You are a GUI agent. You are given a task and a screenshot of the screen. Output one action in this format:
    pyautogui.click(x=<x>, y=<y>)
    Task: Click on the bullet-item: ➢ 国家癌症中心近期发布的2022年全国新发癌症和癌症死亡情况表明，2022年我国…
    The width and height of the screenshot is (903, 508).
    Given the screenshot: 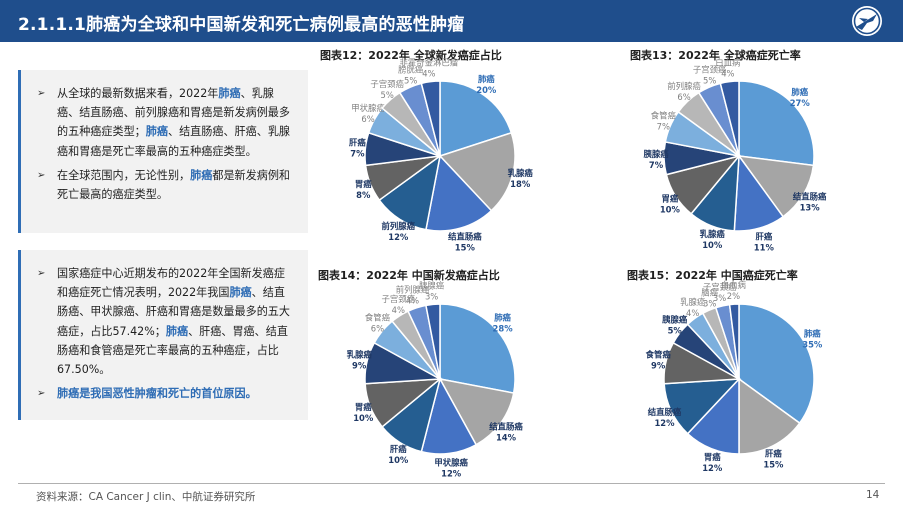 What is the action you would take?
    pyautogui.click(x=166, y=321)
    